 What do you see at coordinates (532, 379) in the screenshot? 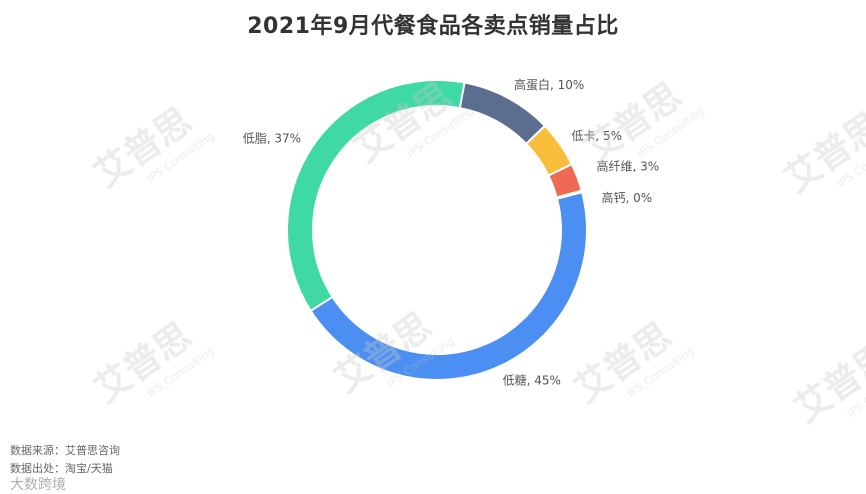
I see `slice-label-低糖: 低糖, 45%` at bounding box center [532, 379].